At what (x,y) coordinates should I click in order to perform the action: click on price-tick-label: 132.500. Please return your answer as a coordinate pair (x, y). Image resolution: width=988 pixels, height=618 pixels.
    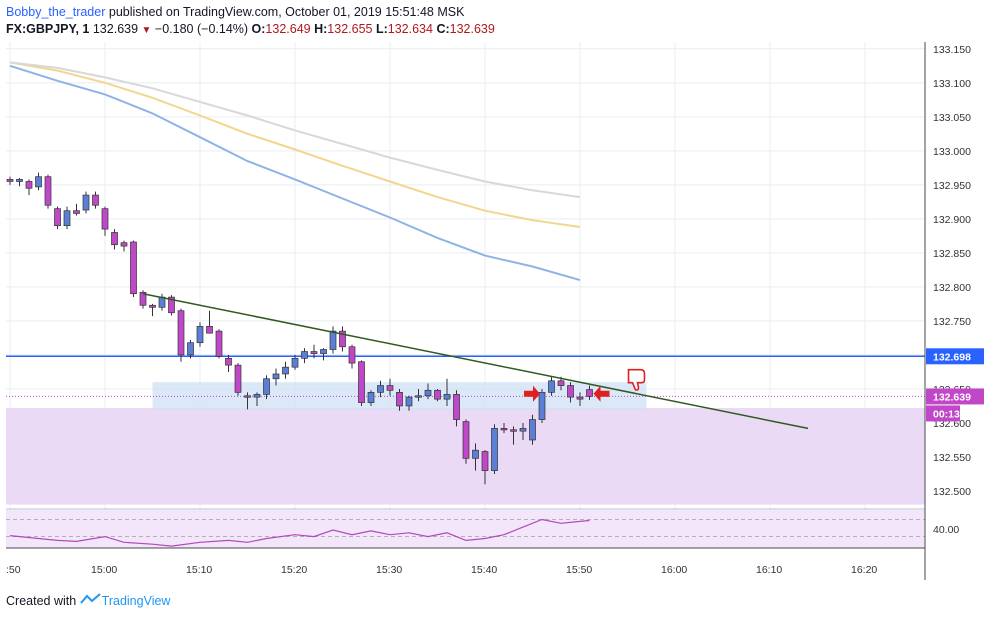
    Looking at the image, I should click on (952, 492).